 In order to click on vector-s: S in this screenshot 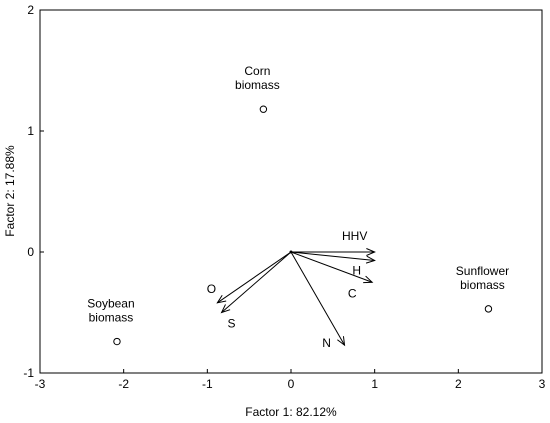, I will do `click(256, 291)`.